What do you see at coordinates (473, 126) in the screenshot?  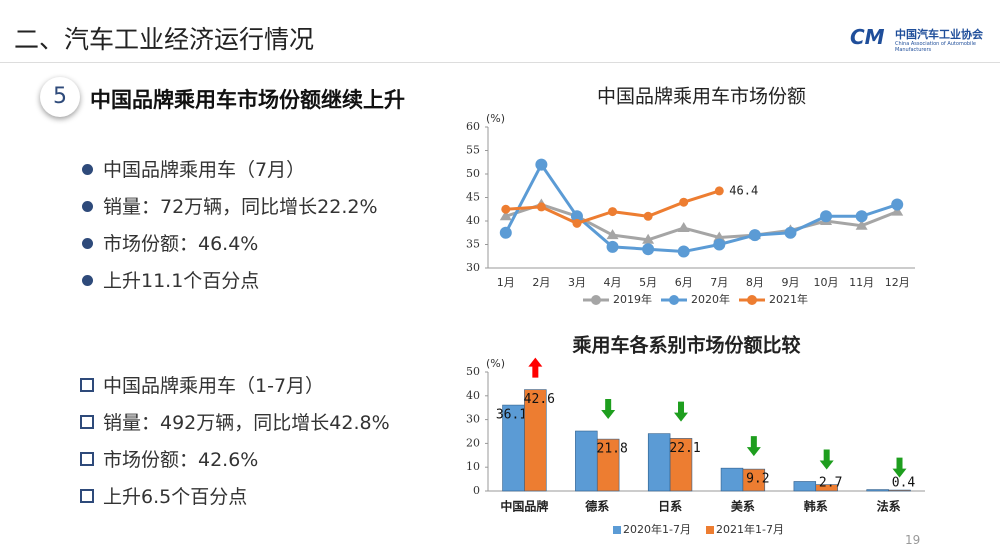 I see `y-tick-label: 60` at bounding box center [473, 126].